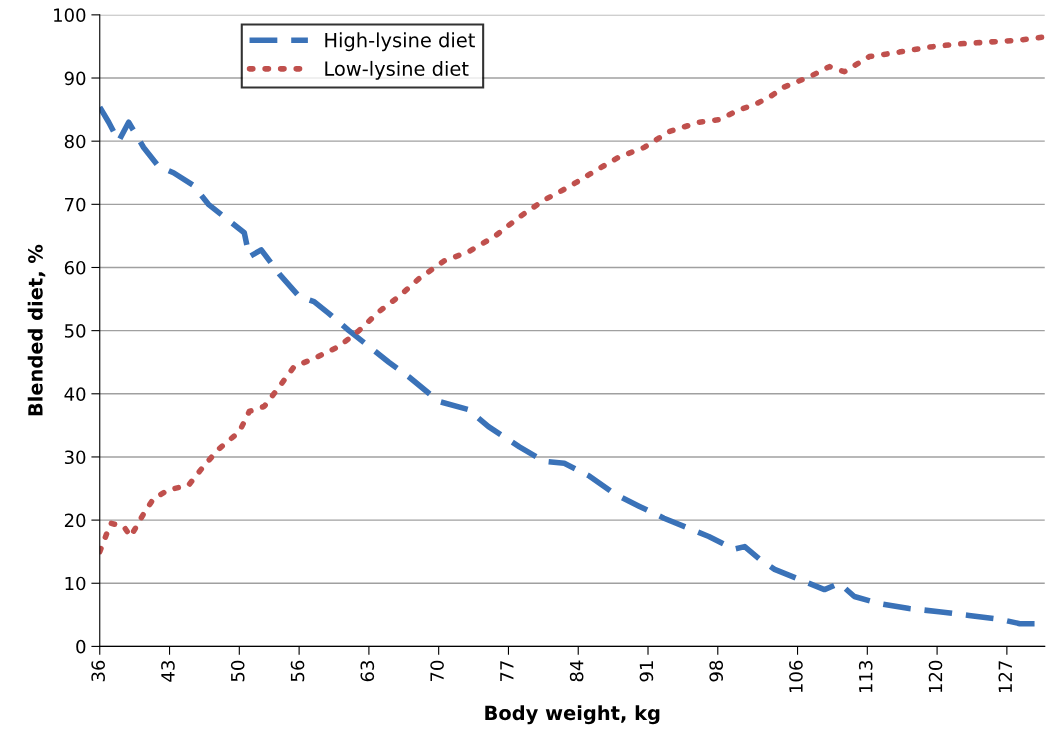  Describe the element at coordinates (237, 671) in the screenshot. I see `x-tick-label: 50` at that location.